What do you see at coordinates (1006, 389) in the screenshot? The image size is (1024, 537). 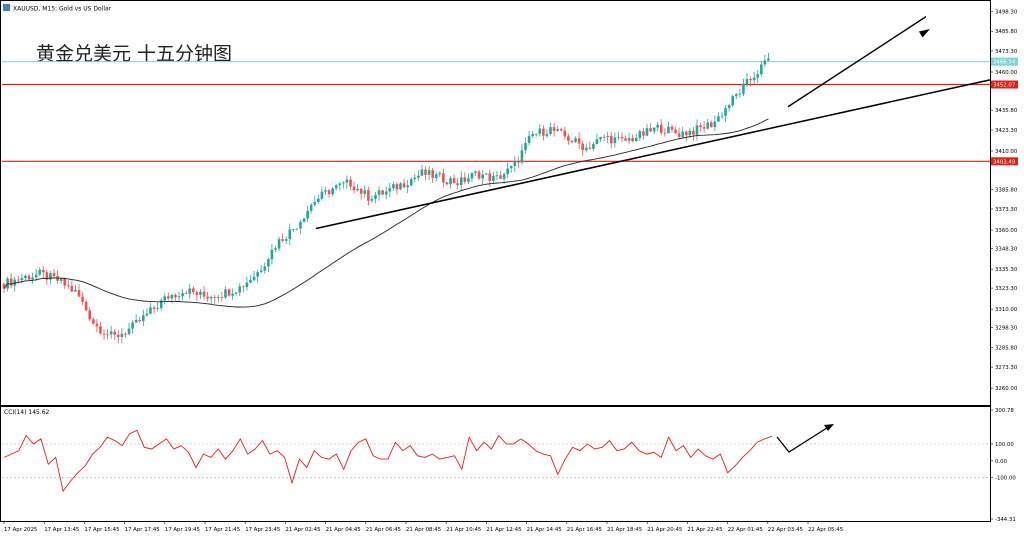 I see `price-tick-label: 3260.00` at bounding box center [1006, 389].